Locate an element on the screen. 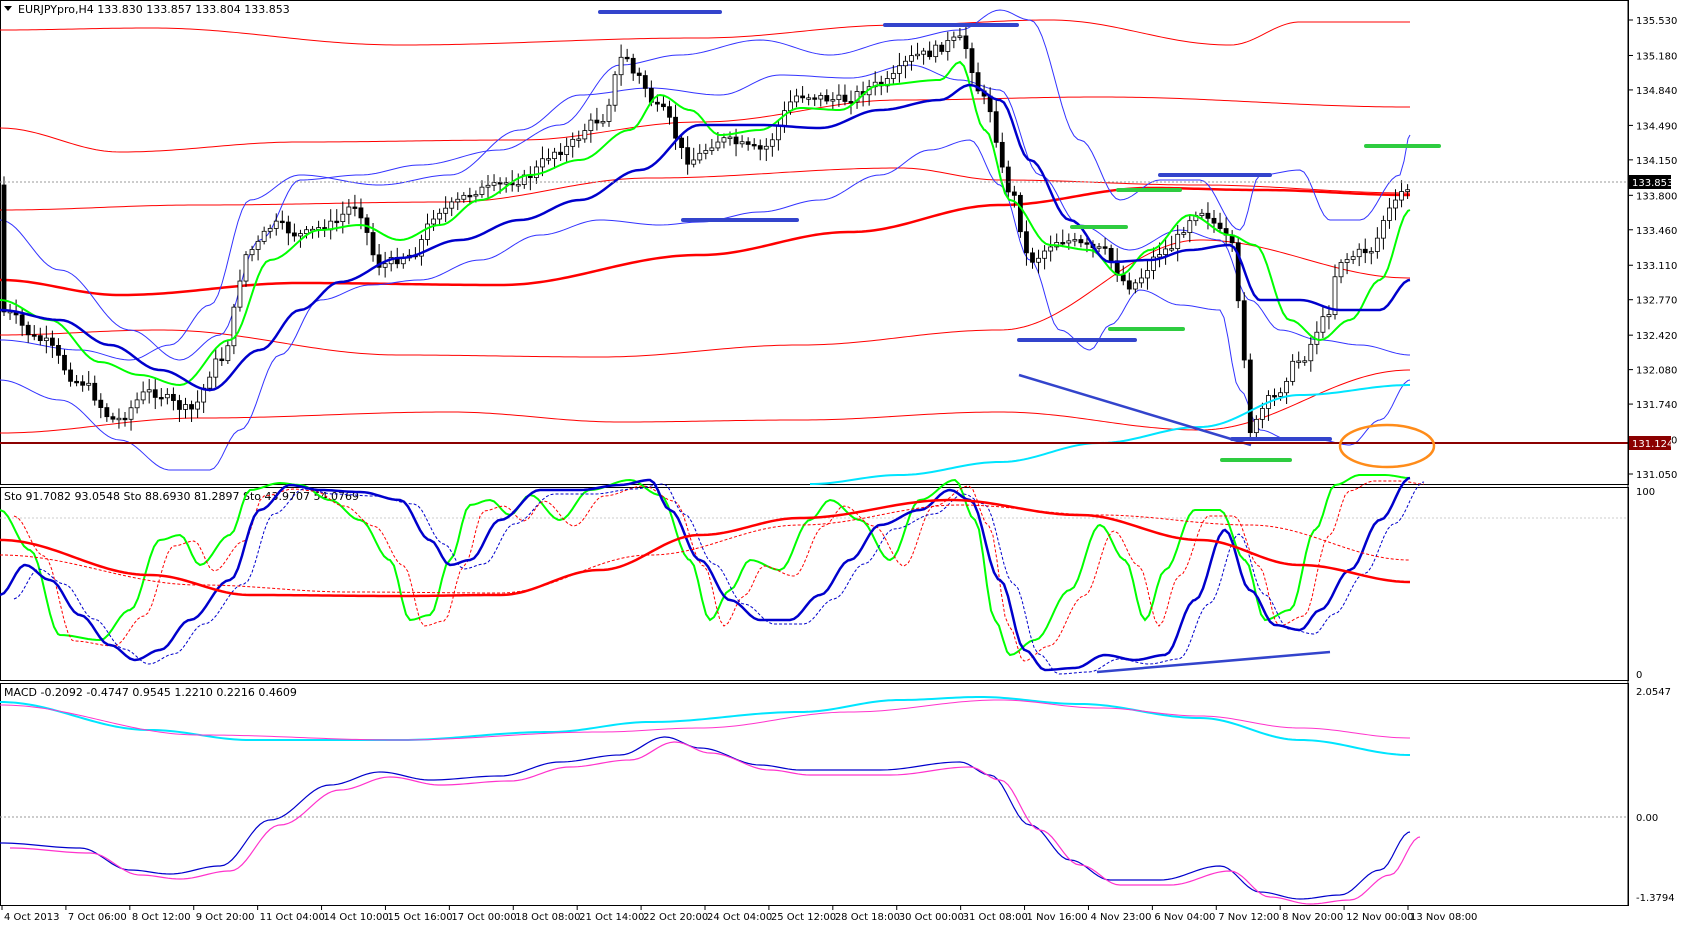  price-tick-label: 131.740 is located at coordinates (1656, 405).